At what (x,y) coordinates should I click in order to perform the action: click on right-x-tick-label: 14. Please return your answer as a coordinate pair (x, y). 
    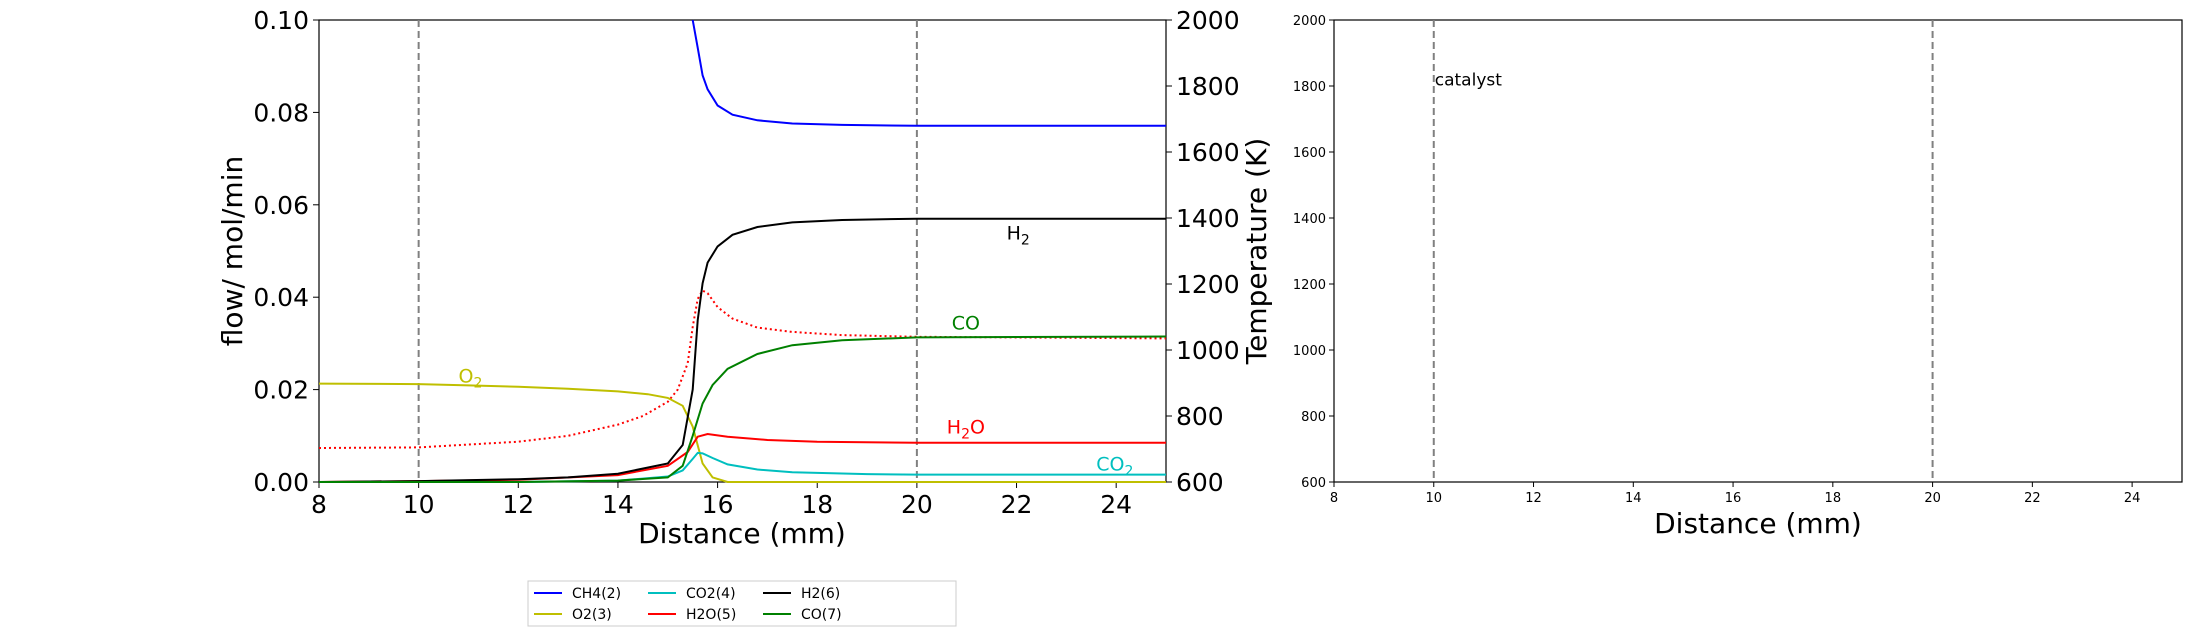
    Looking at the image, I should click on (1633, 498).